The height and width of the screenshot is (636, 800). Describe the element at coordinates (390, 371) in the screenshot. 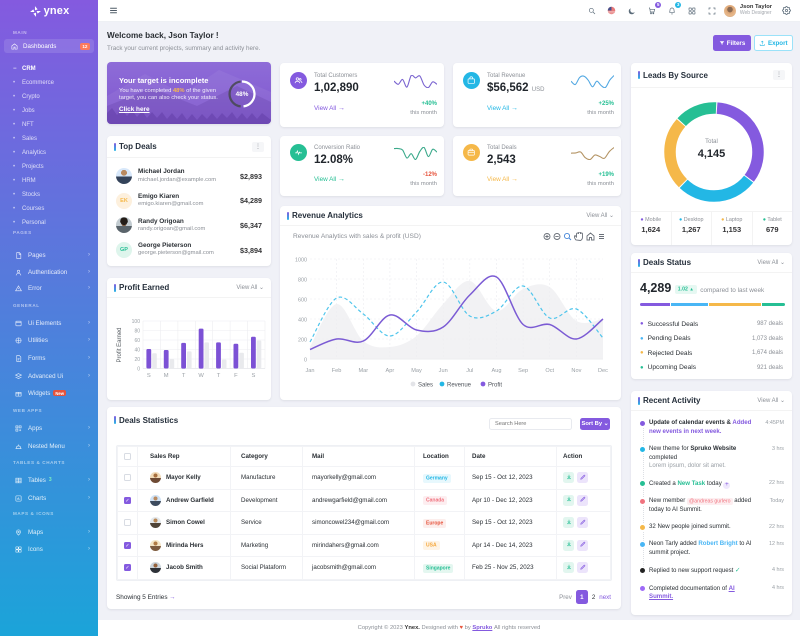

I see `svg-text: Apr` at that location.